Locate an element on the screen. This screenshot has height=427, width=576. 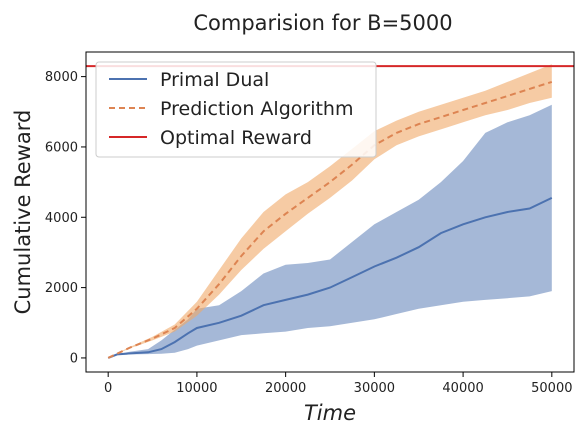
x-tick-label: 20000 is located at coordinates (285, 388).